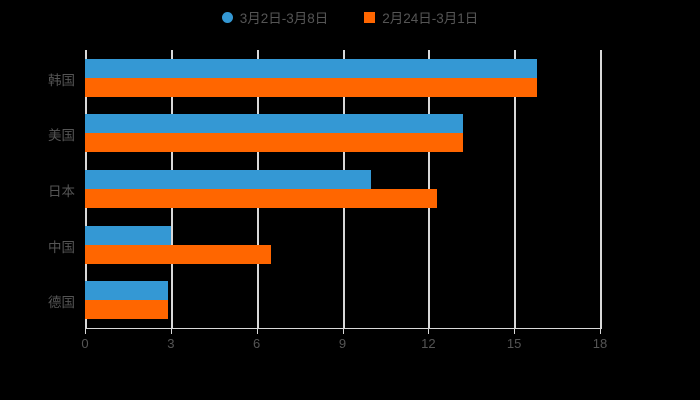  I want to click on y-axis-category-label: 美国, so click(61, 136).